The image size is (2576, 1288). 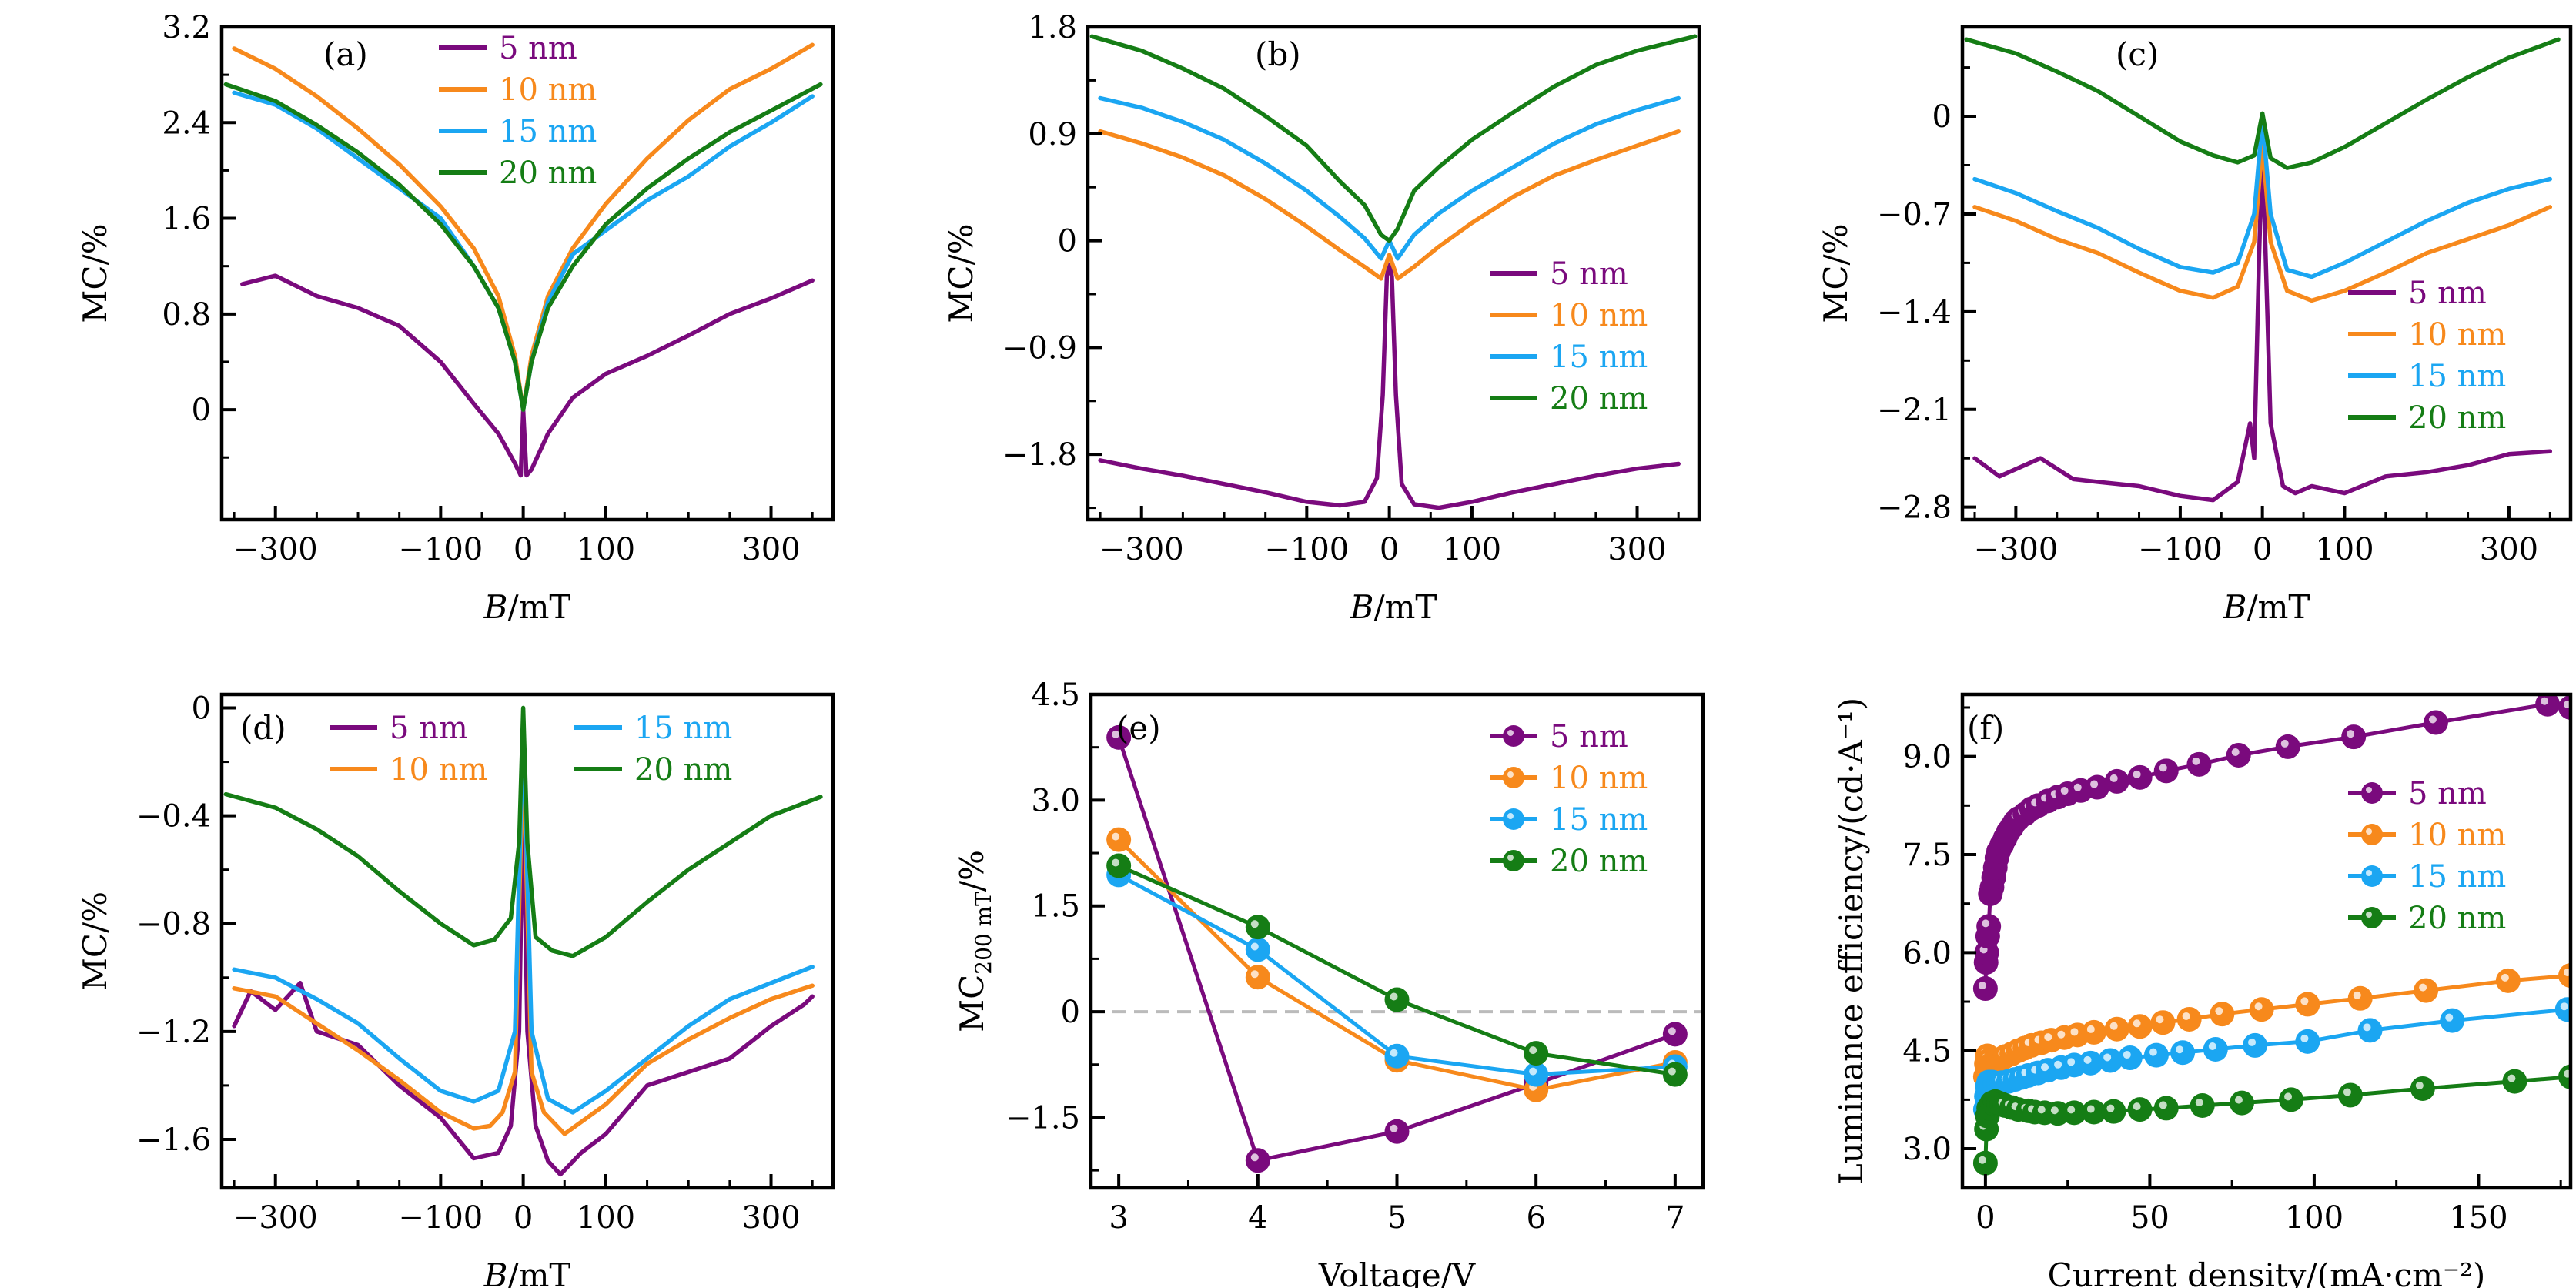 I want to click on series-line-10nm, so click(x=2263, y=223).